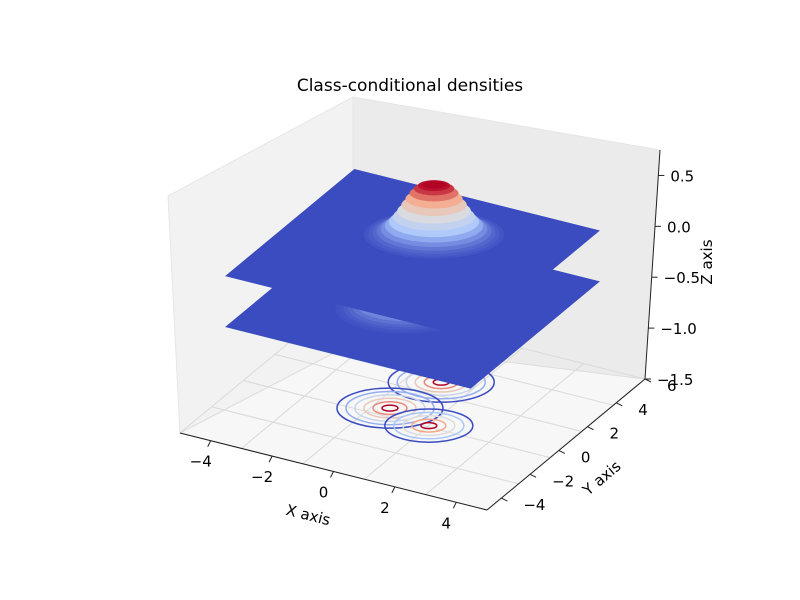  I want to click on z-tick-label: −1.0, so click(678, 329).